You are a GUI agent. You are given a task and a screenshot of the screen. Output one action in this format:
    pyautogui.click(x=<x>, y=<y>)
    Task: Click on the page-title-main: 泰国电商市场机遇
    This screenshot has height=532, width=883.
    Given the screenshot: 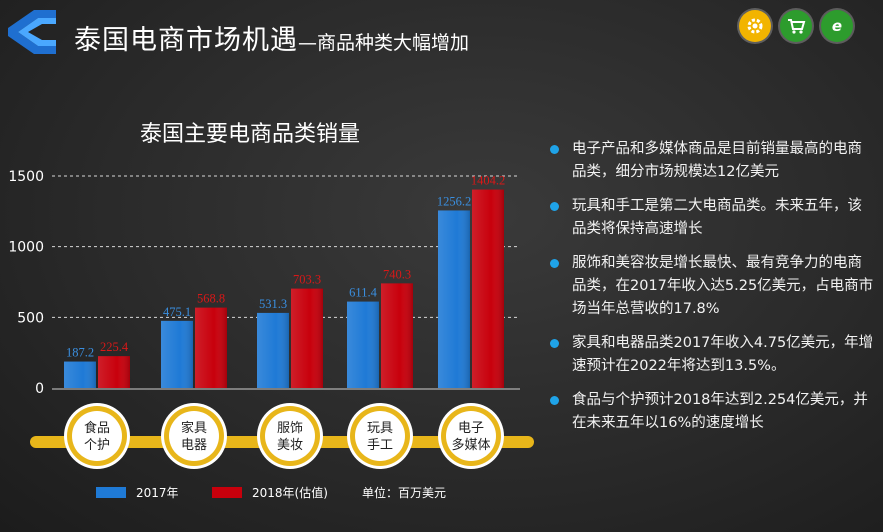 What is the action you would take?
    pyautogui.click(x=186, y=40)
    